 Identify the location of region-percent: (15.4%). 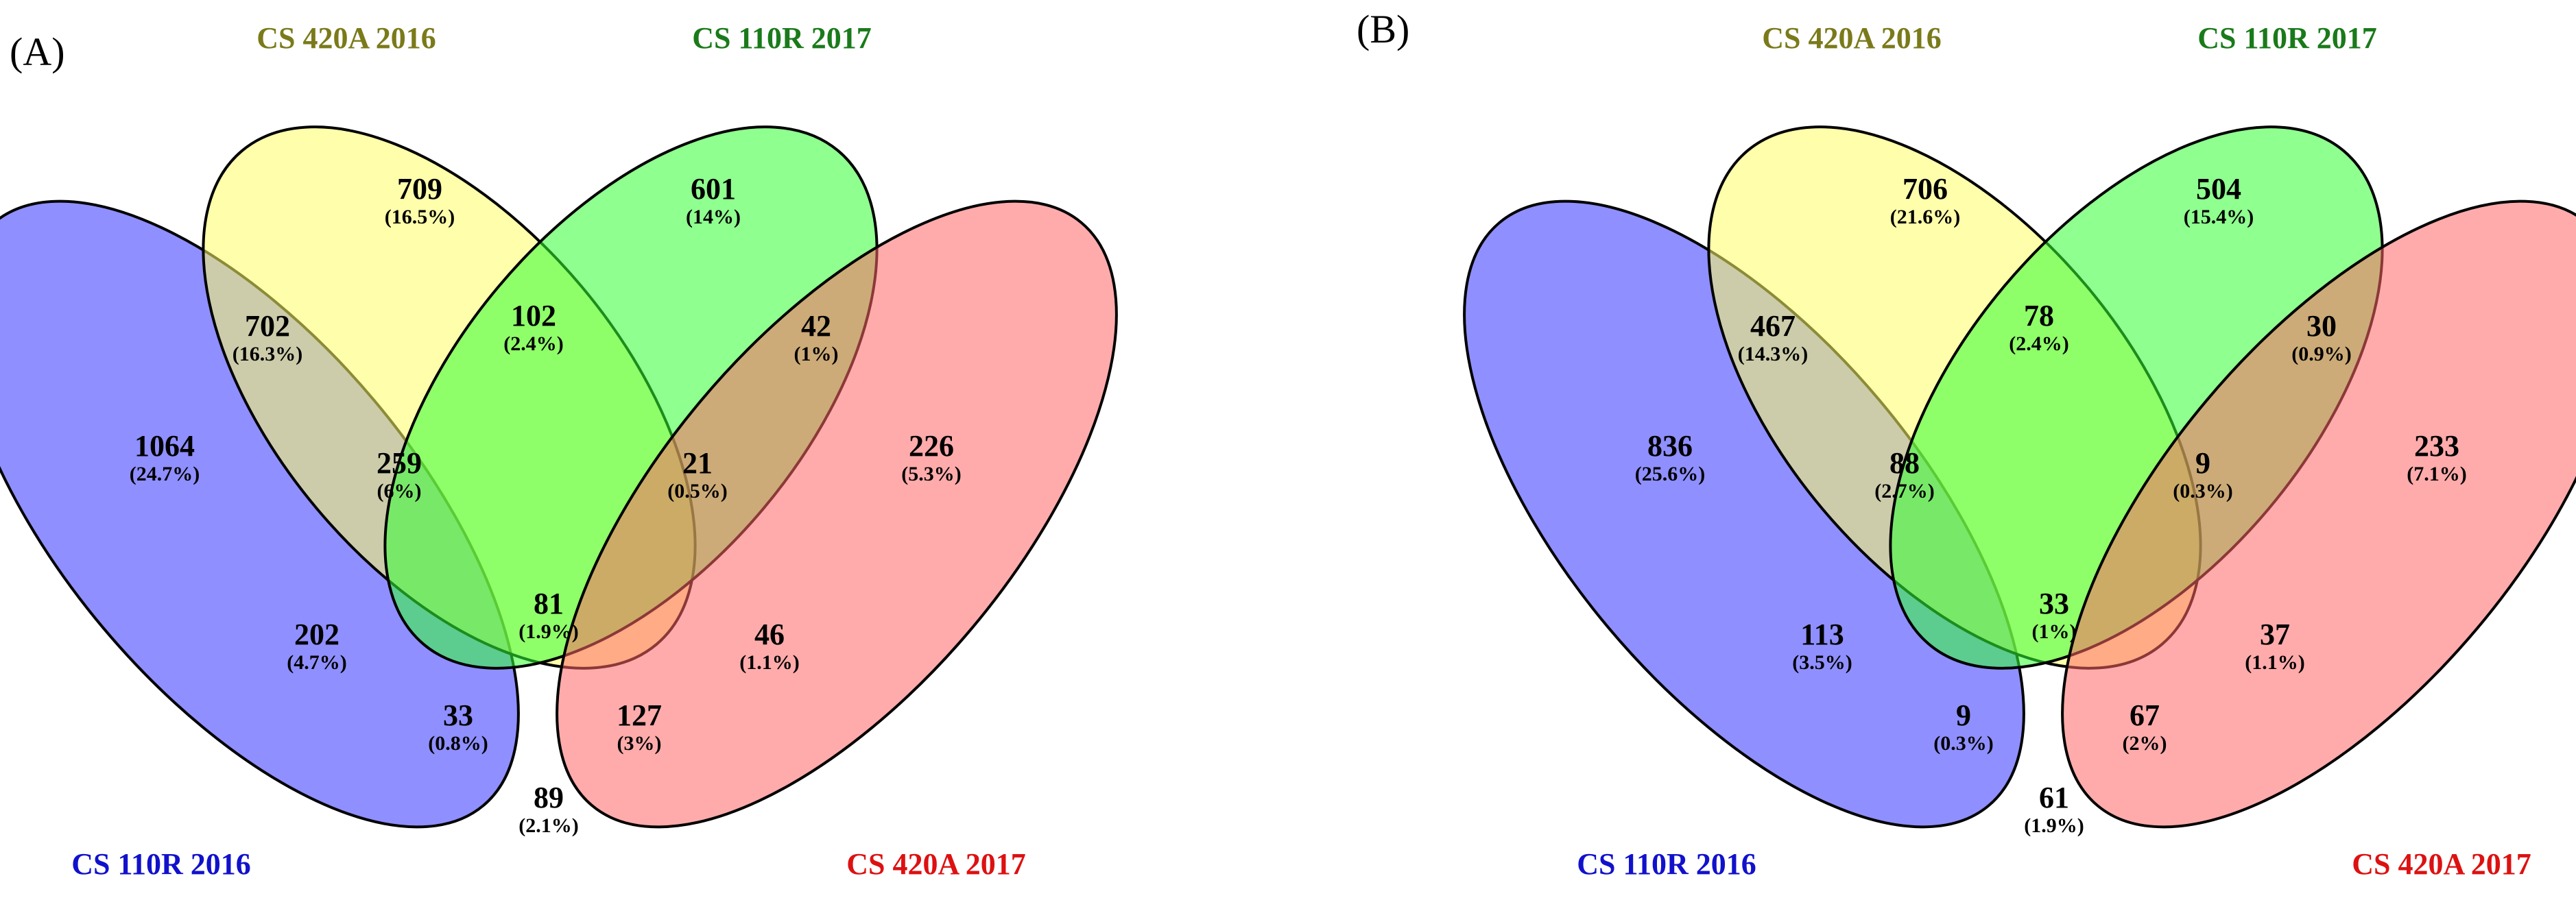
(2219, 217).